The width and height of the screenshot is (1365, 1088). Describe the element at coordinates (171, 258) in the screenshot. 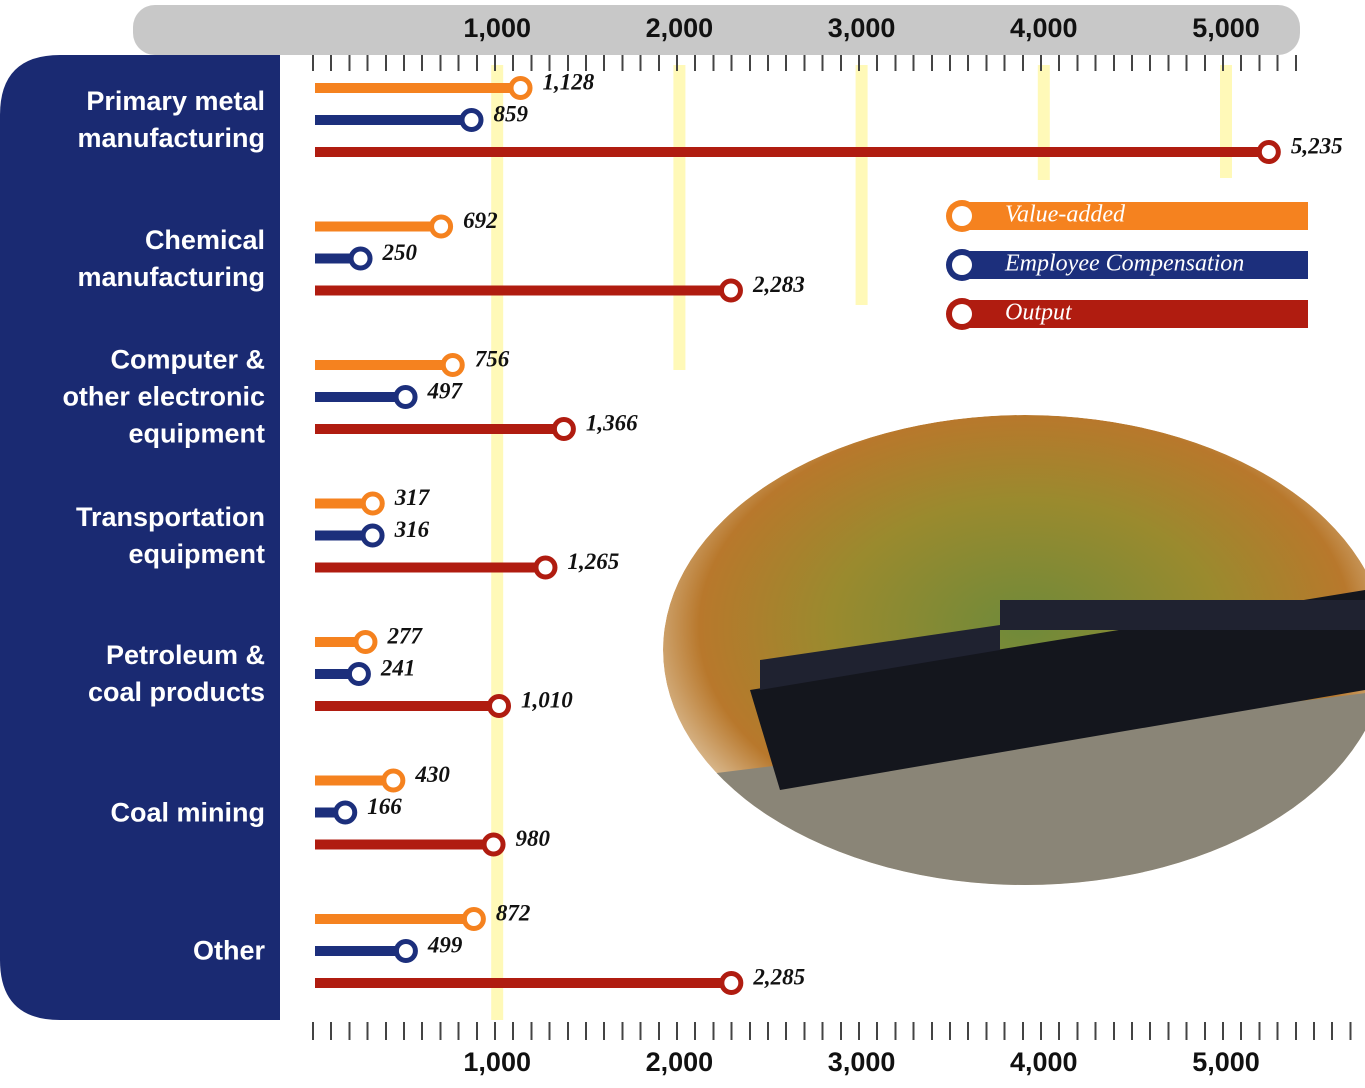

I see `category-label: Chemical manufacturing` at that location.